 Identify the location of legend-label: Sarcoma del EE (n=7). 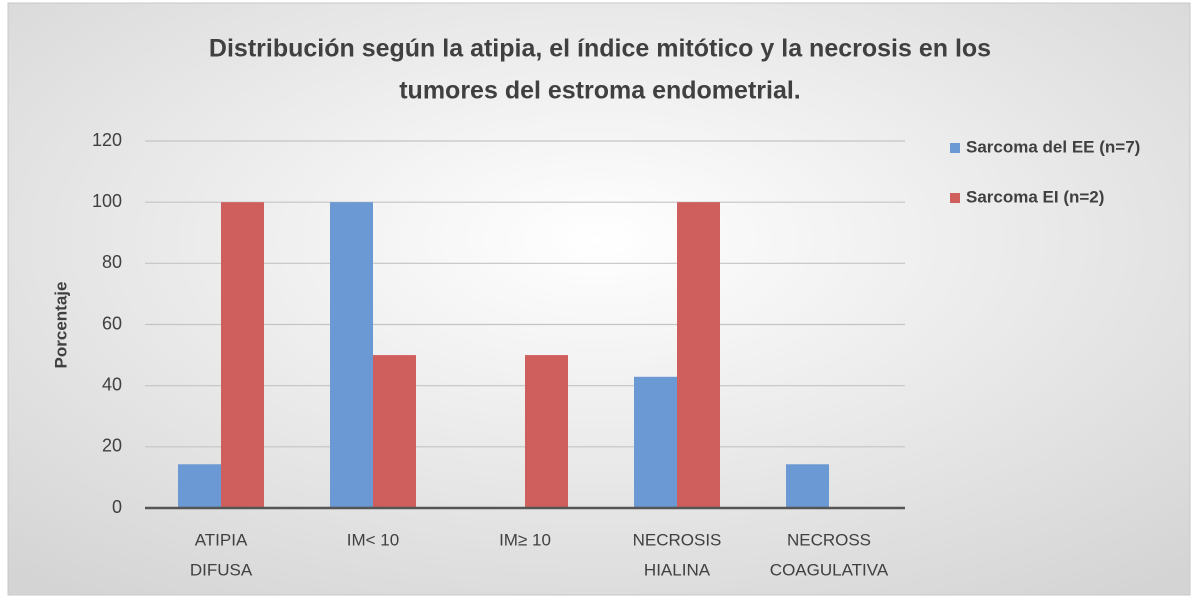
(1053, 146).